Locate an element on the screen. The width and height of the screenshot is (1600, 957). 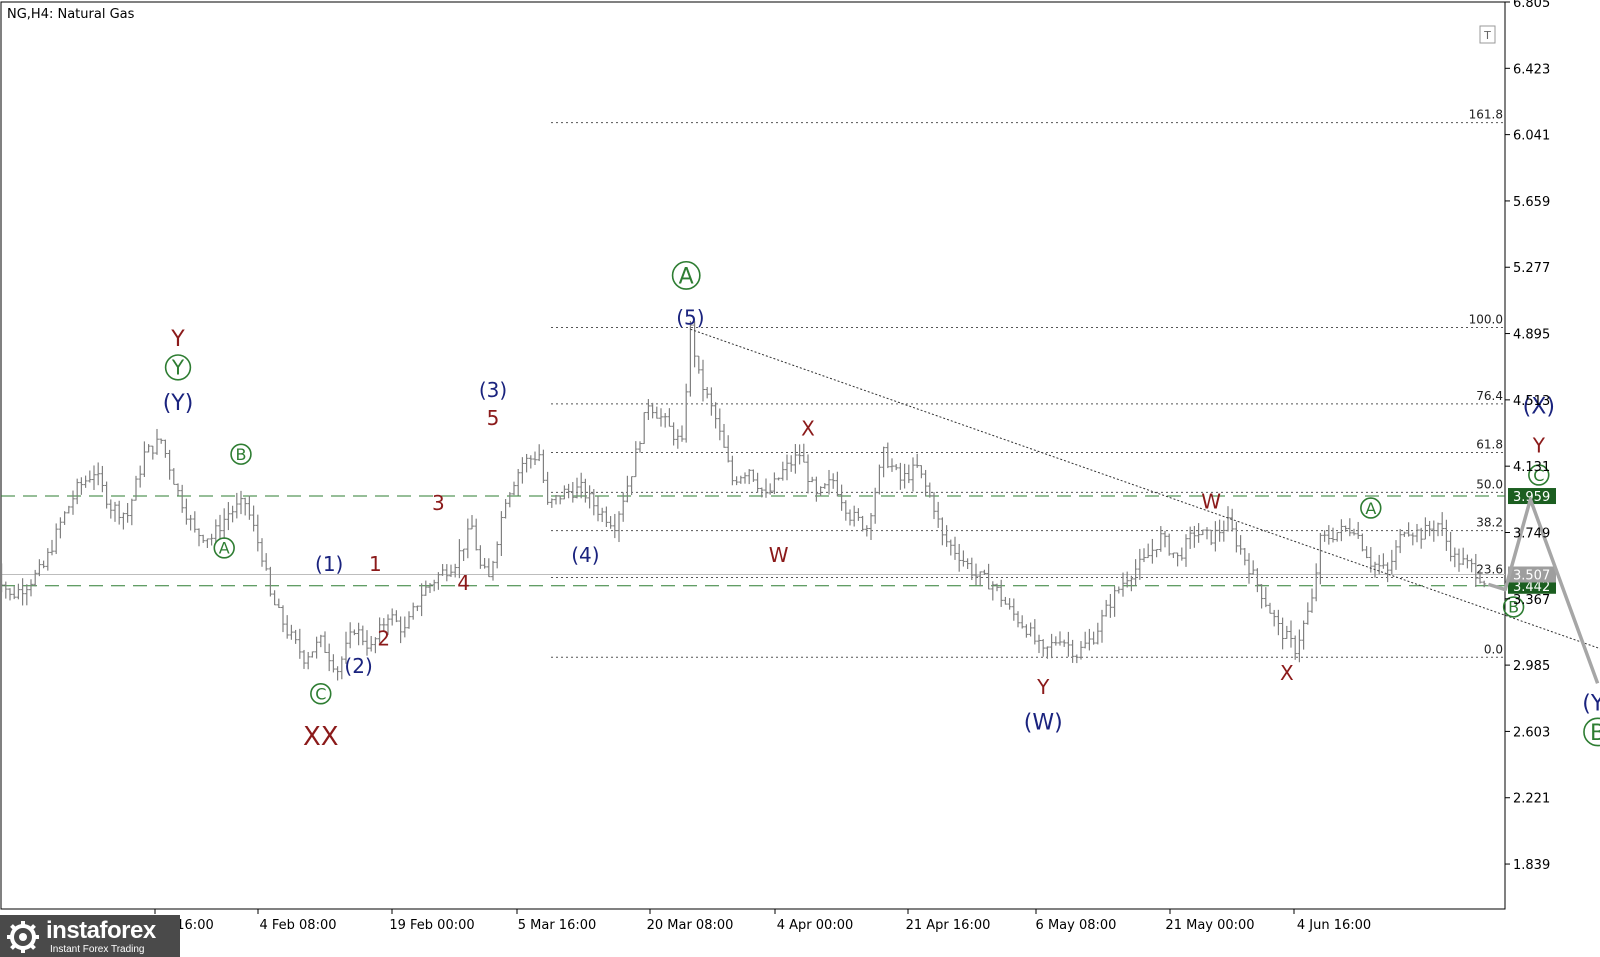
forecast-path is located at coordinates (1543, 590).